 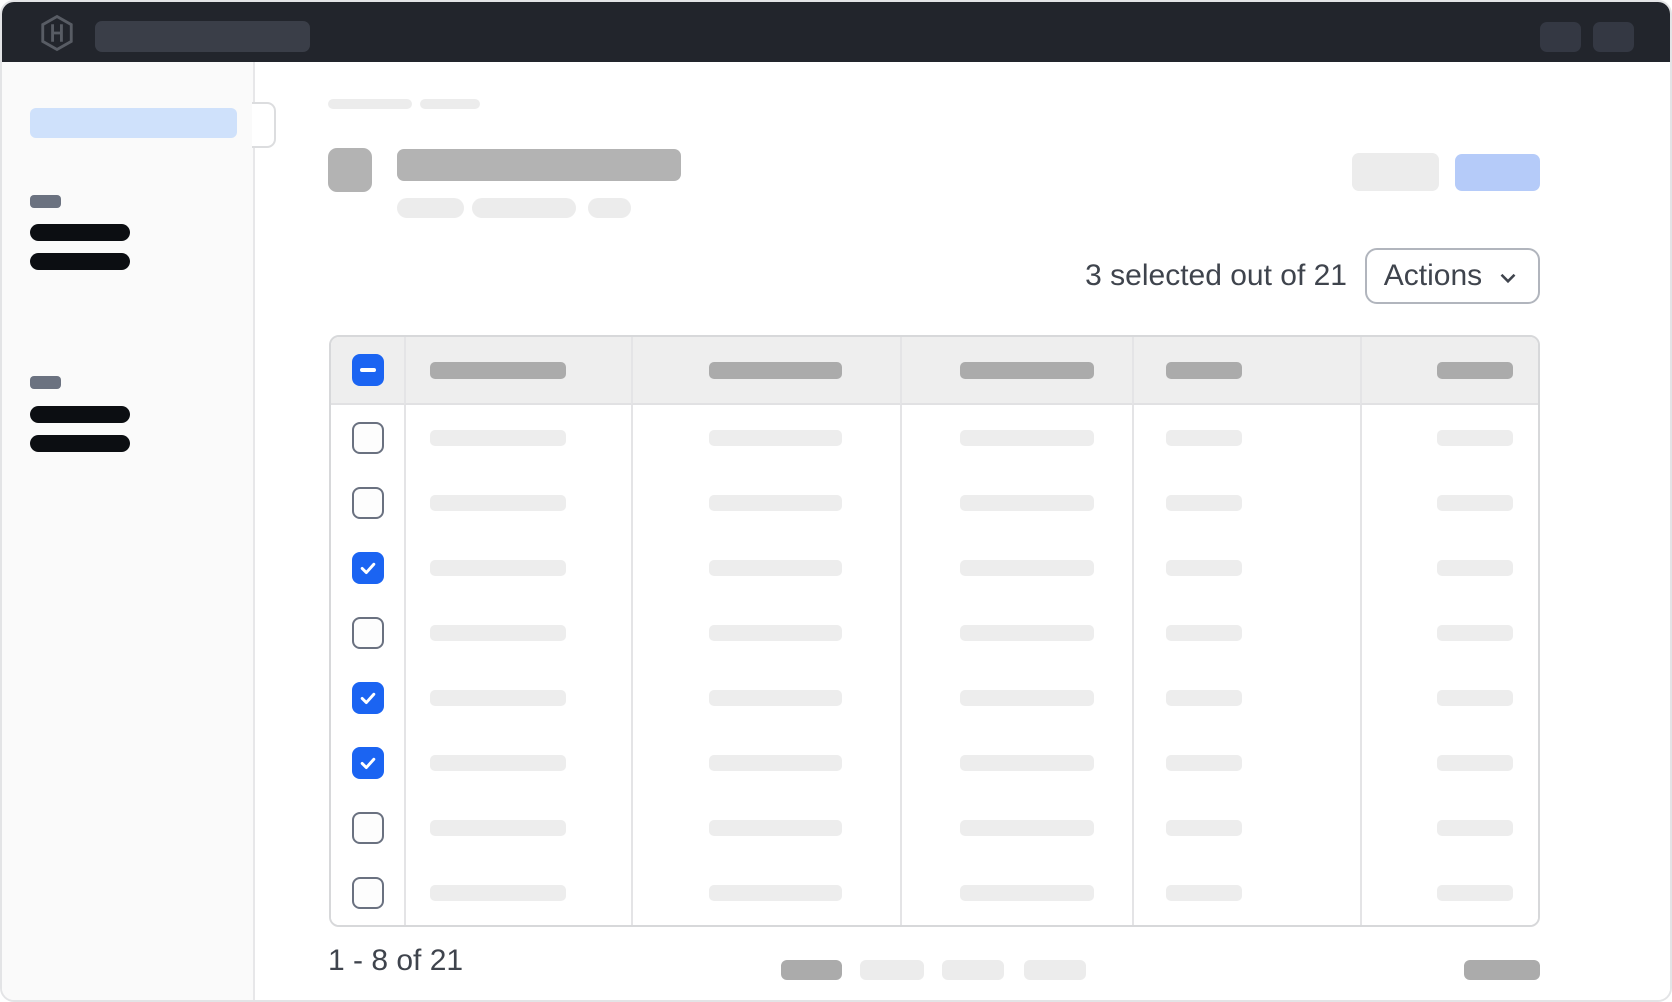 What do you see at coordinates (1508, 276) in the screenshot?
I see `chevron-down-icon` at bounding box center [1508, 276].